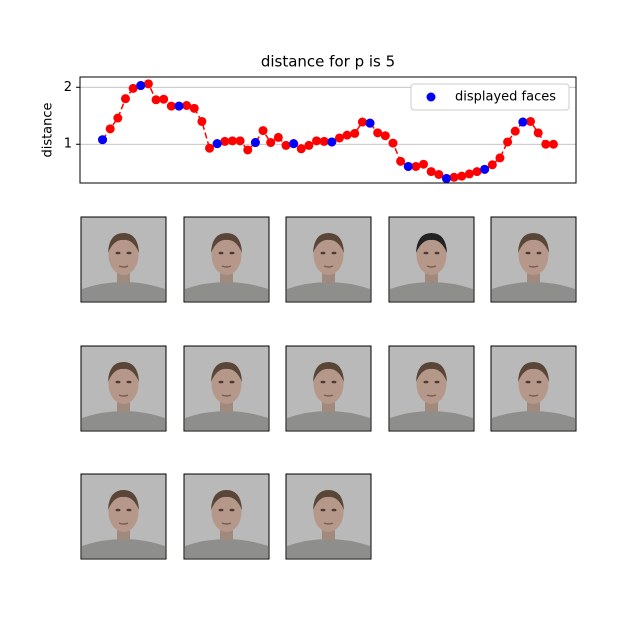 Image resolution: width=640 pixels, height=640 pixels. I want to click on y-axis-label: distance, so click(48, 129).